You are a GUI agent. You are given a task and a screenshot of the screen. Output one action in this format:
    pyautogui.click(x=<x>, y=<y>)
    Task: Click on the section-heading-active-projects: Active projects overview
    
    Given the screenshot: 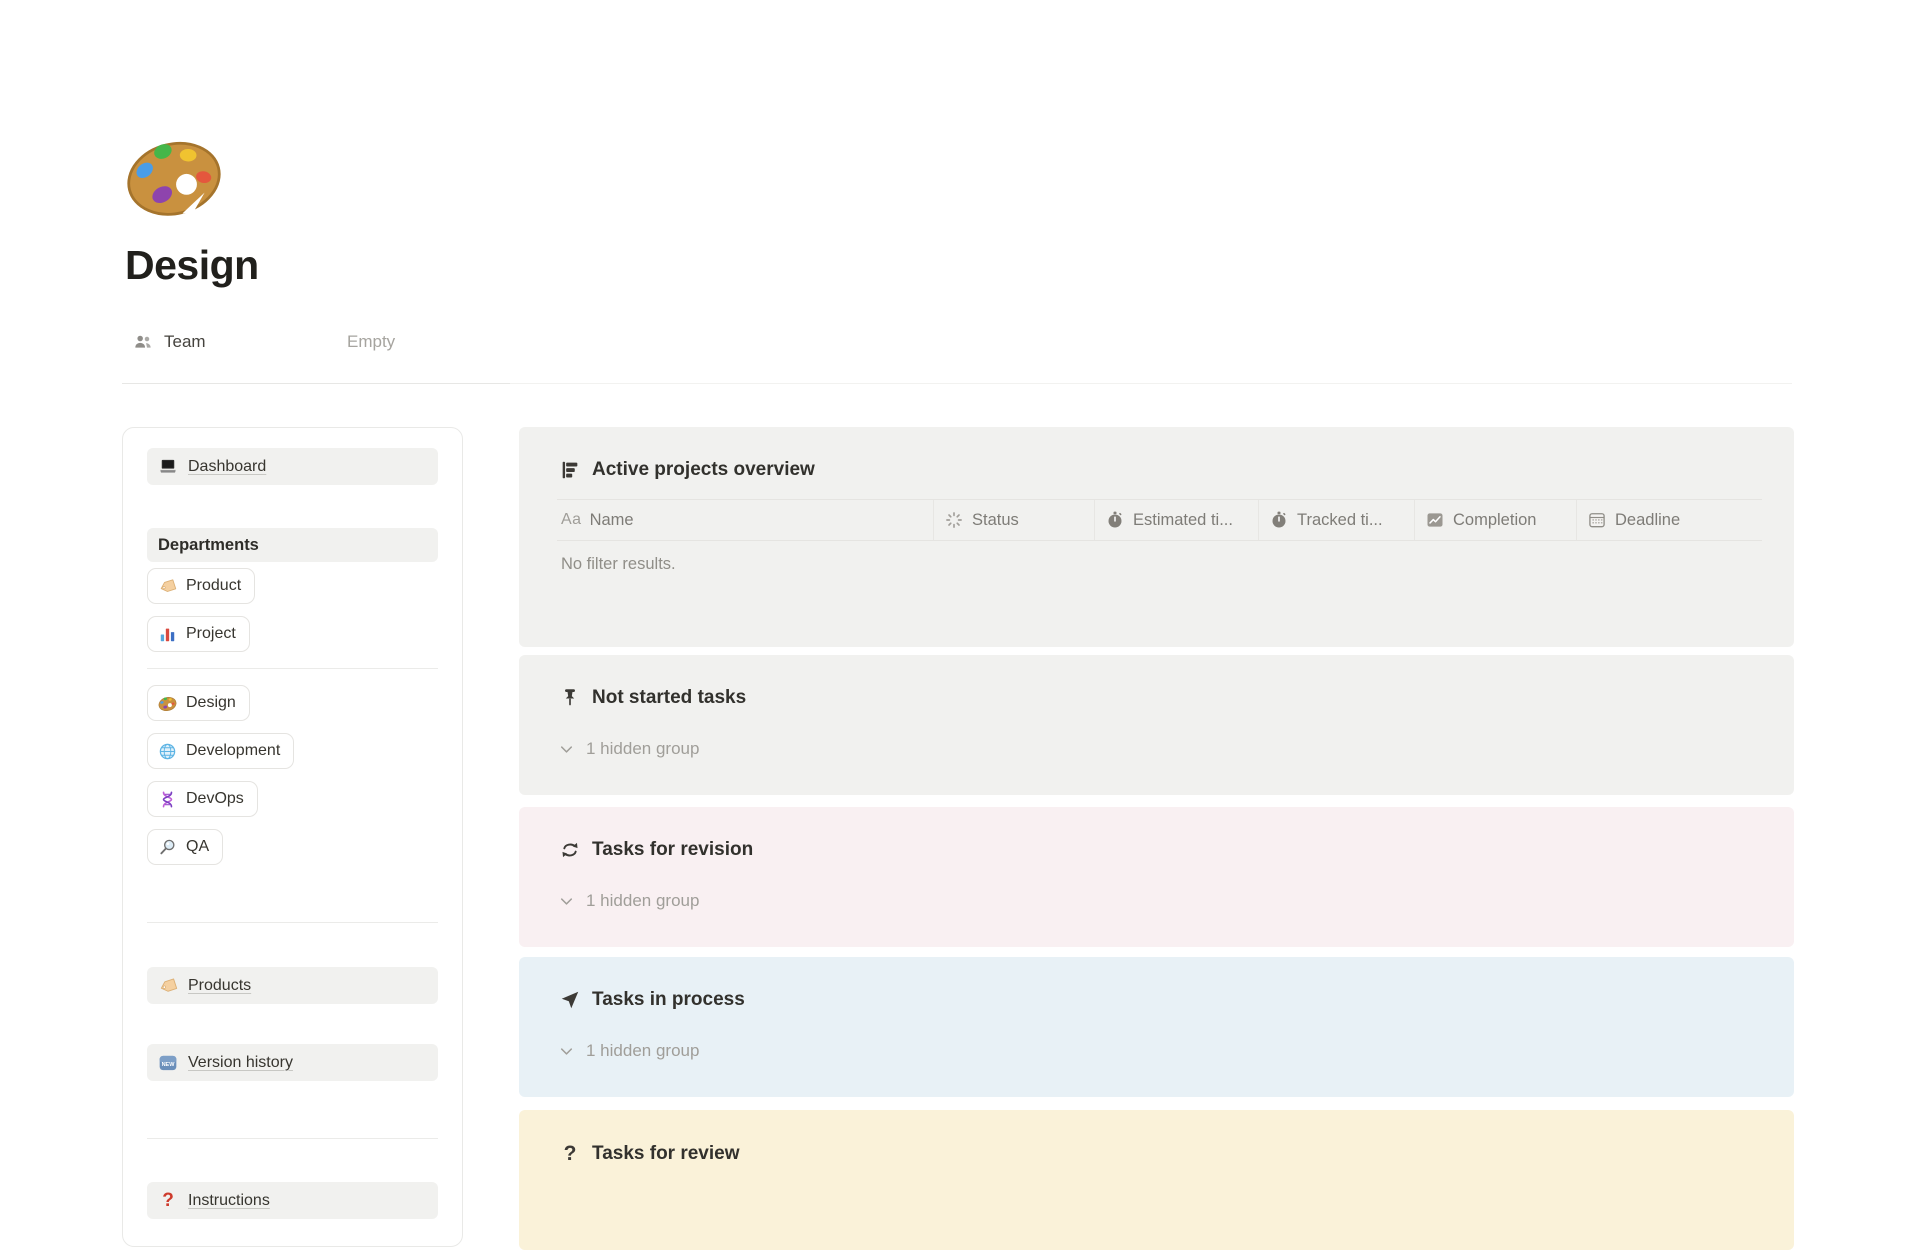 What is the action you would take?
    pyautogui.click(x=1156, y=454)
    